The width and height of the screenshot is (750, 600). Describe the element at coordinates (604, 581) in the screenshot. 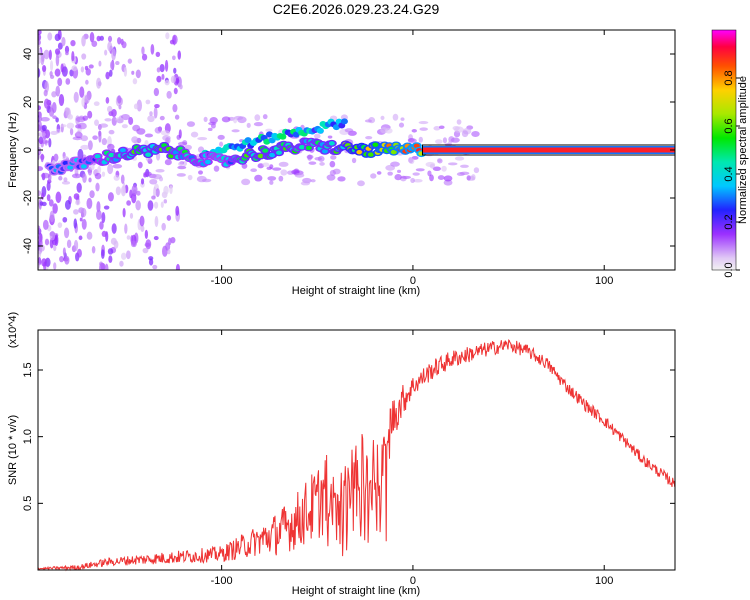

I see `snr-xtick-label: 100` at that location.